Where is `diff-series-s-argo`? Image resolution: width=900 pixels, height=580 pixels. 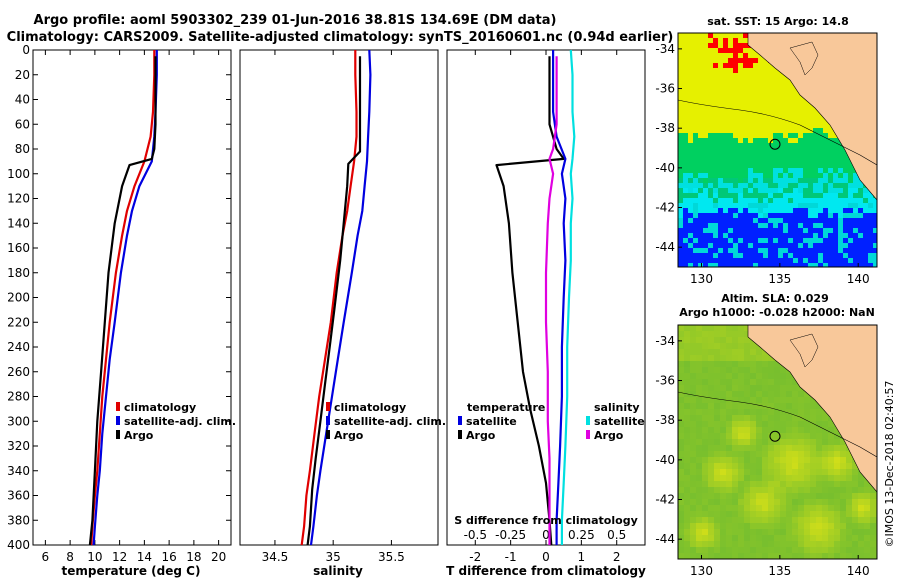
diff-series-s-argo is located at coordinates (551, 300).